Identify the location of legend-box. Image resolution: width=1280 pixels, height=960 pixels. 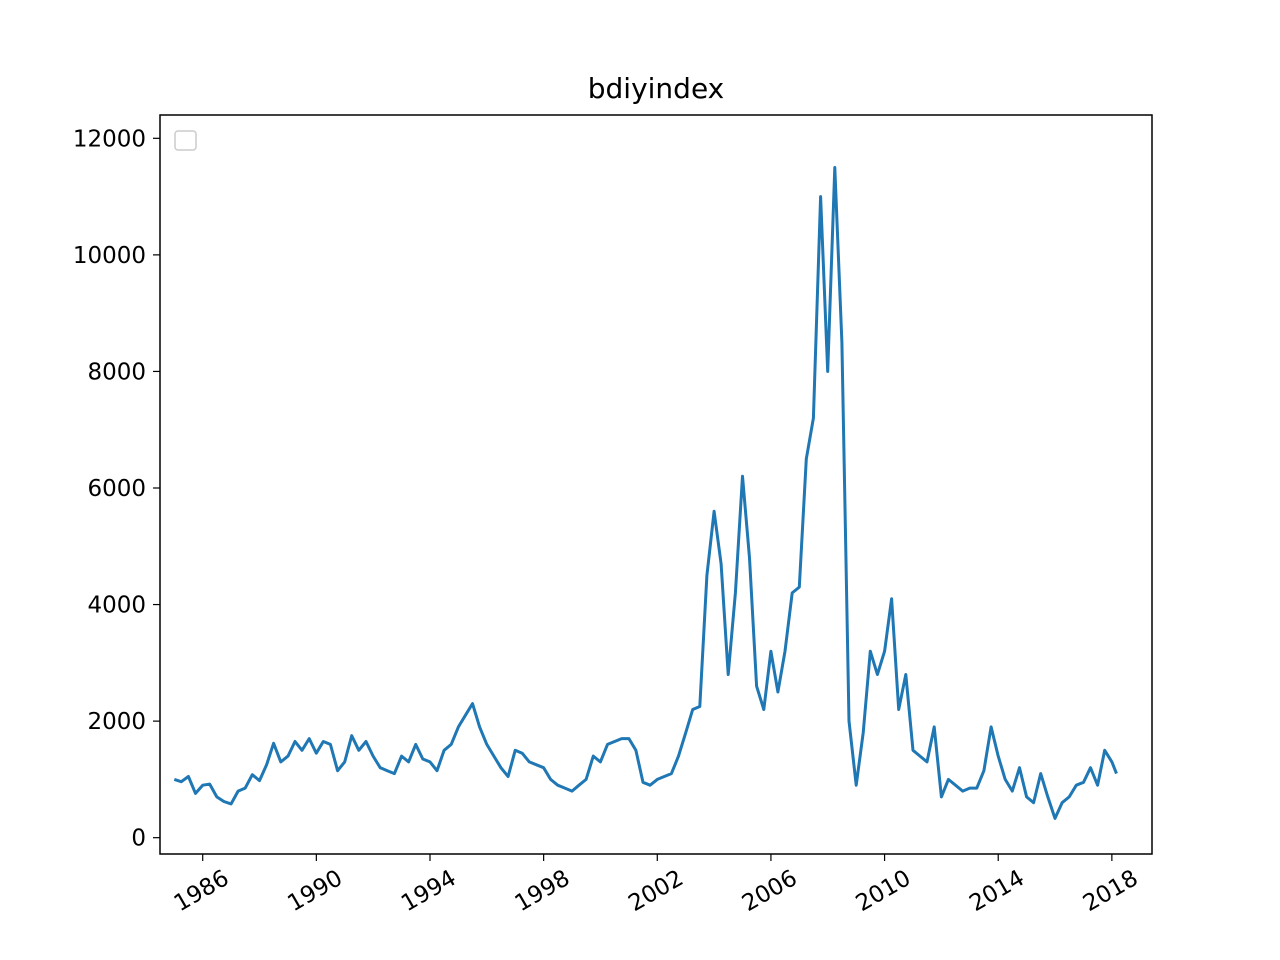
(185, 140).